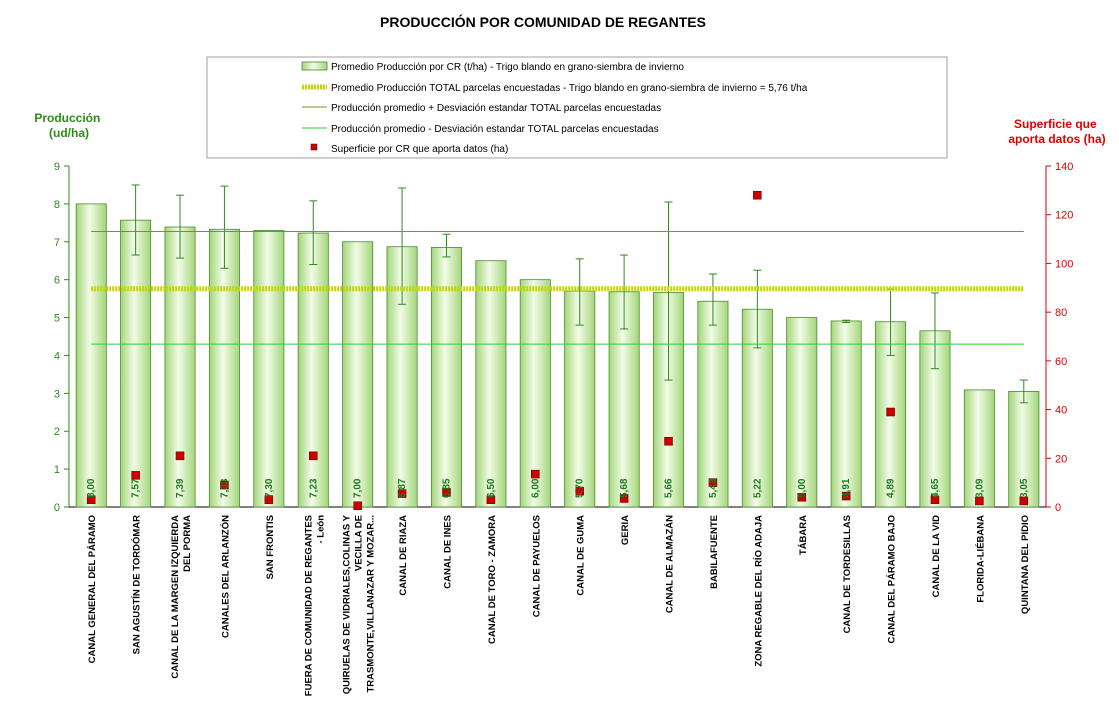 The image size is (1119, 725). Describe the element at coordinates (536, 566) in the screenshot. I see `x-category-label: CANAL DE PAYUELOS` at that location.